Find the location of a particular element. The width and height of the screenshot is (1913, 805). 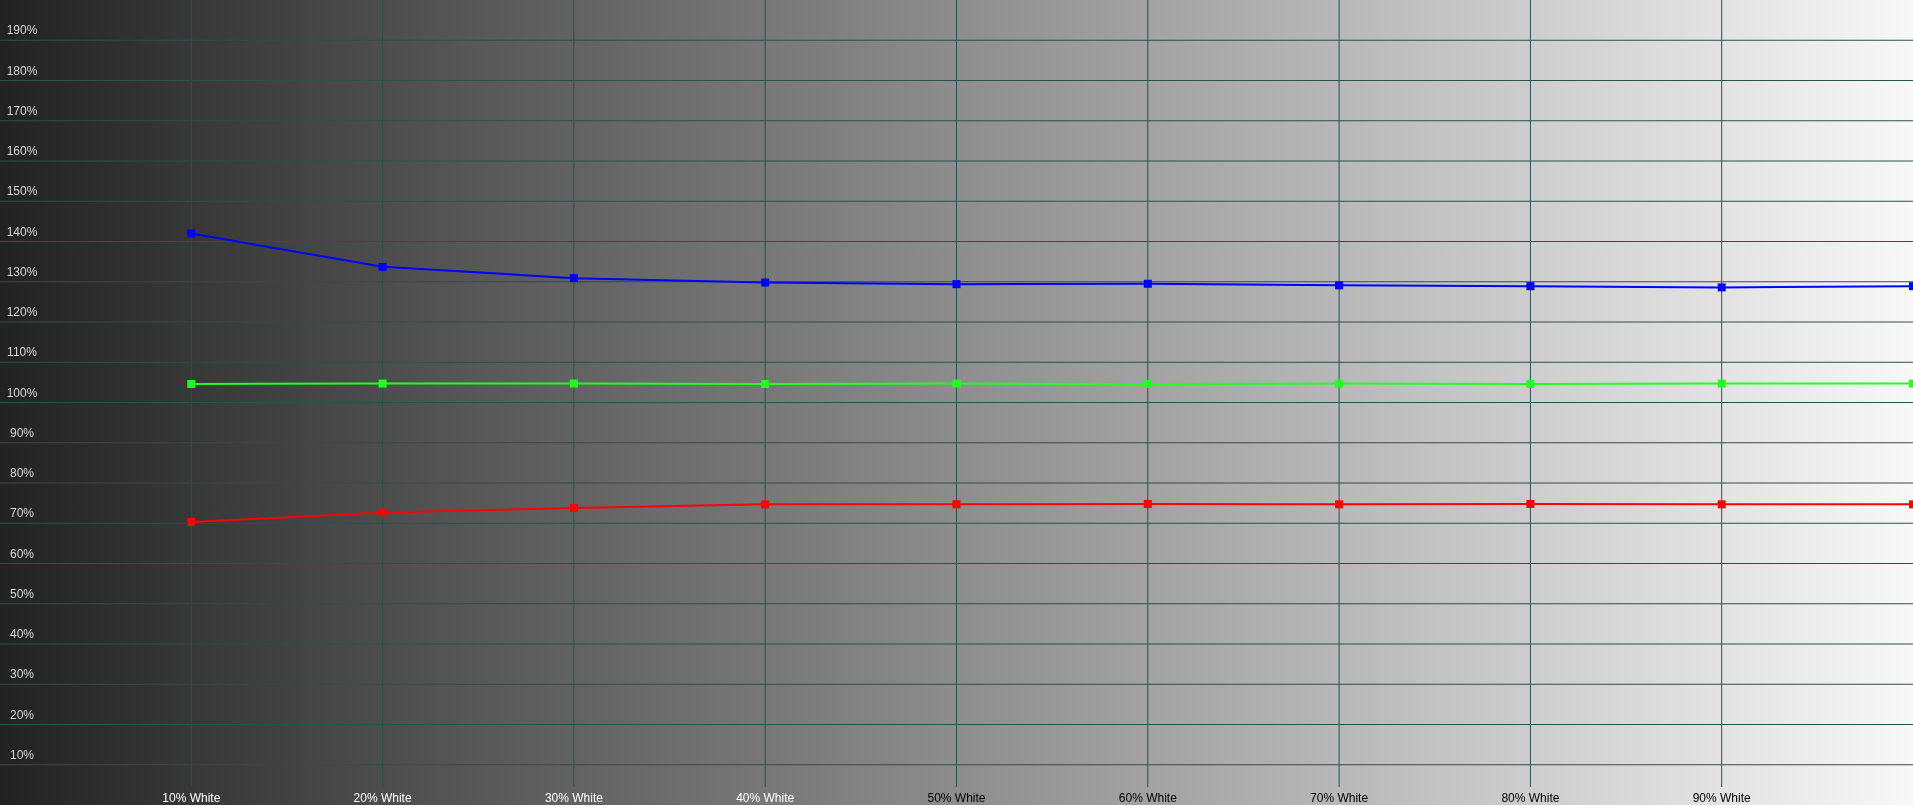

y-tick-label: 150% is located at coordinates (22, 191).